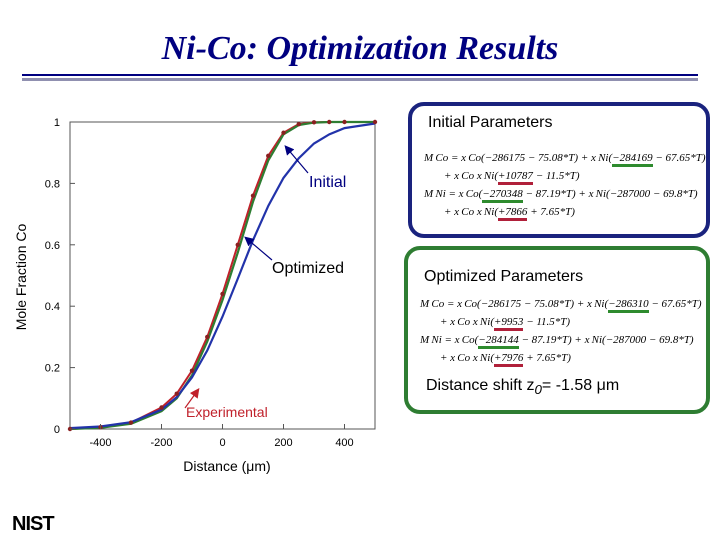  What do you see at coordinates (258, 248) in the screenshot?
I see `optimized-arrow` at bounding box center [258, 248].